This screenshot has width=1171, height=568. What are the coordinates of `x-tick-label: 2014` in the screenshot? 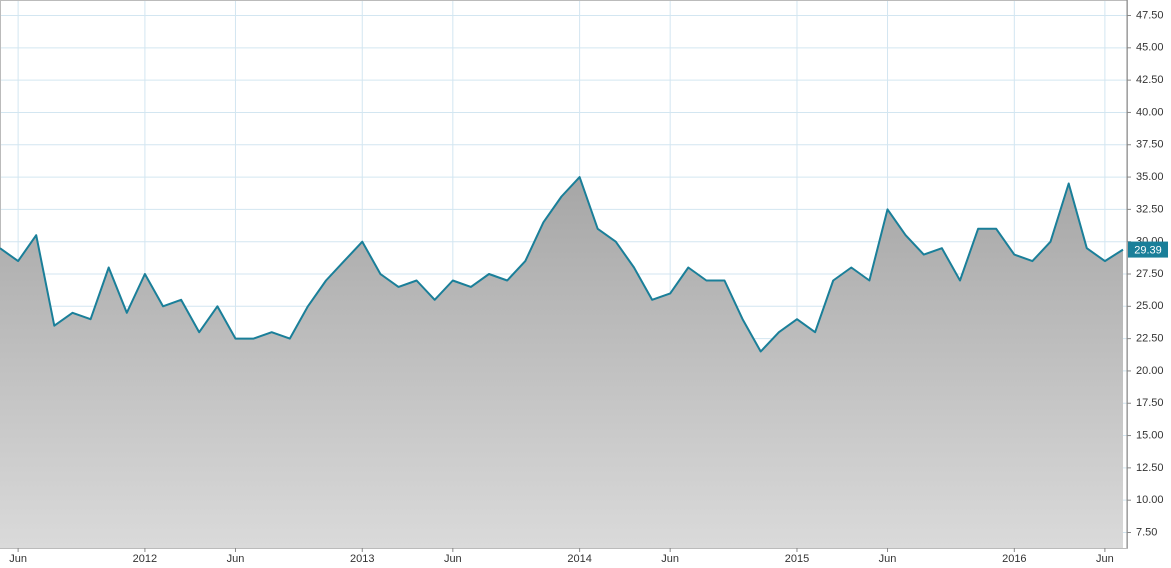 It's located at (579, 559).